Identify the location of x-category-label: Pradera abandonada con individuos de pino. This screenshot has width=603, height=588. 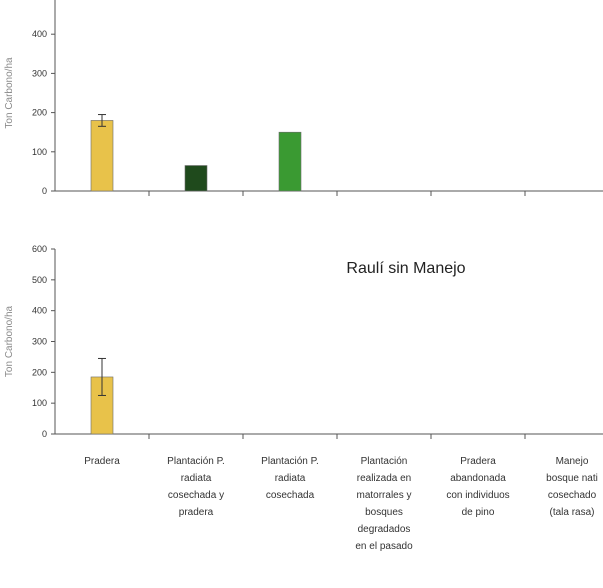
(477, 487).